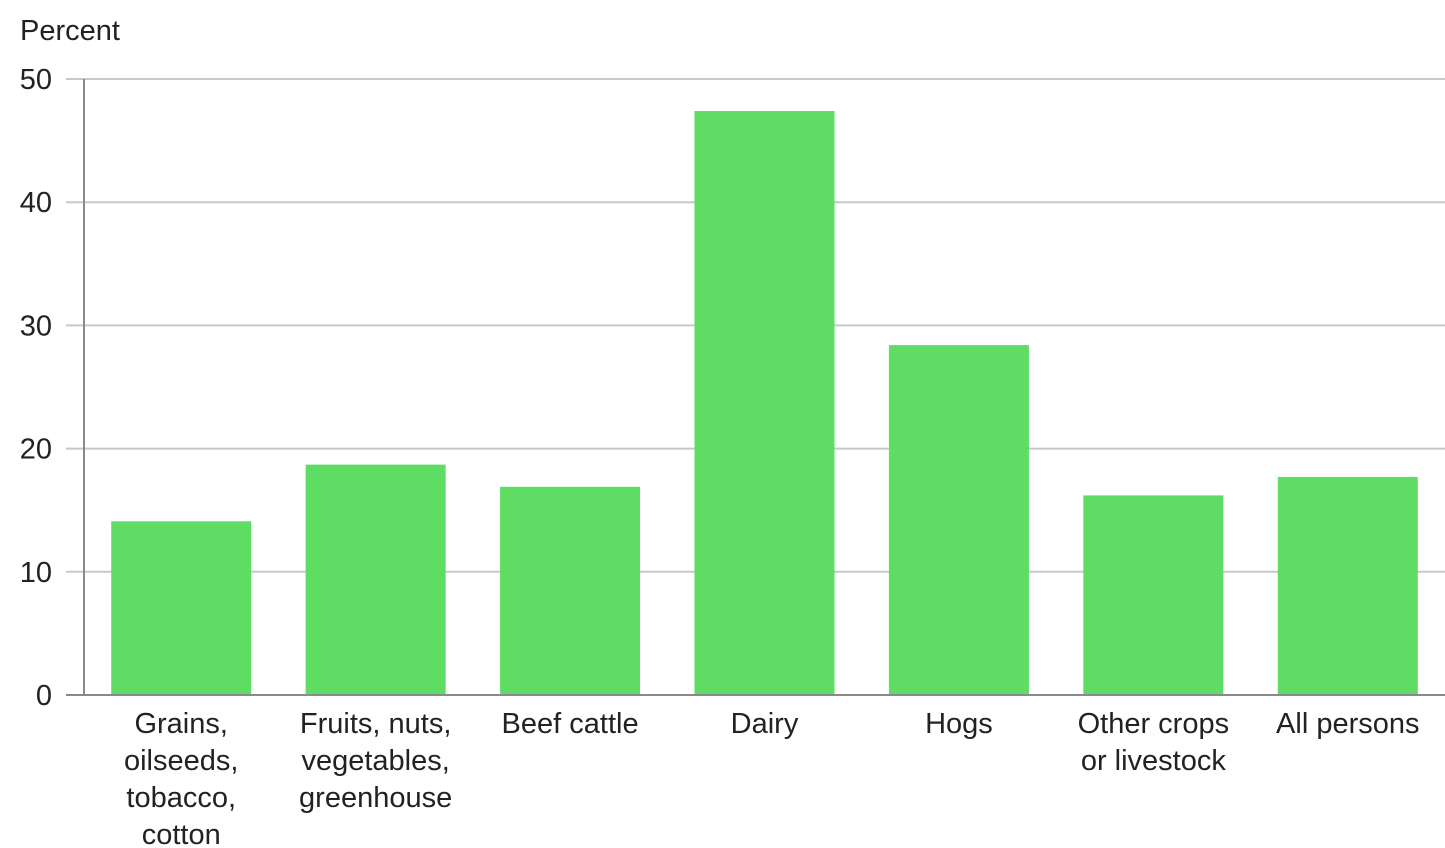  I want to click on y-axis-ticks: 0 10 20 30 40 50, so click(36, 388).